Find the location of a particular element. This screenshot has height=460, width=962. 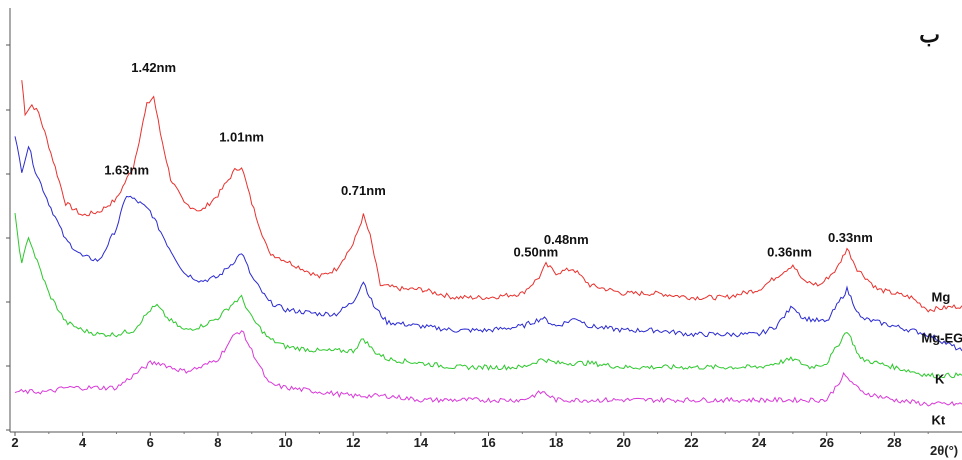

peak-label: 0.71nm is located at coordinates (363, 190).